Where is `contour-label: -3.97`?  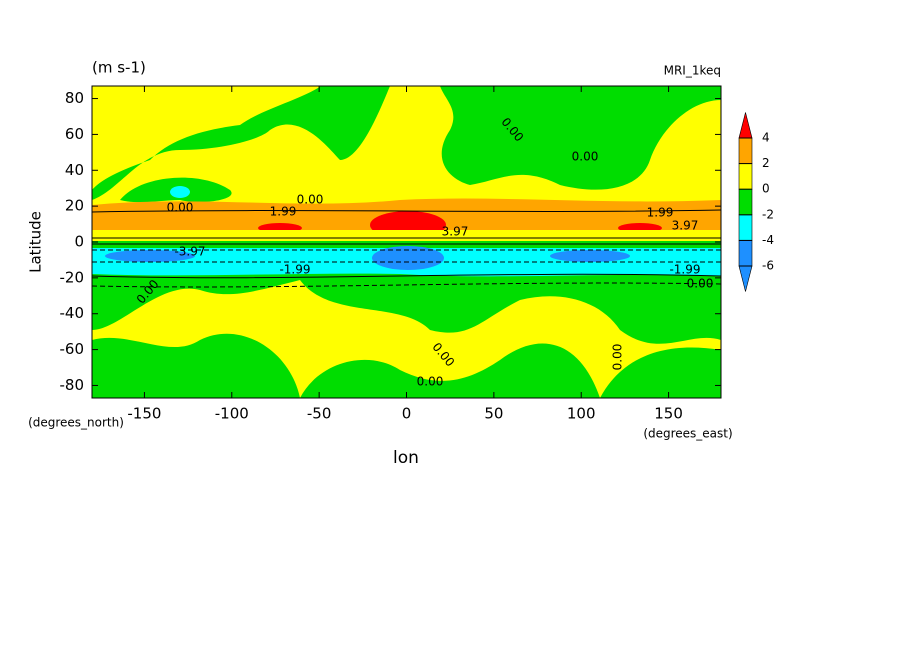
contour-label: -3.97 is located at coordinates (189, 252).